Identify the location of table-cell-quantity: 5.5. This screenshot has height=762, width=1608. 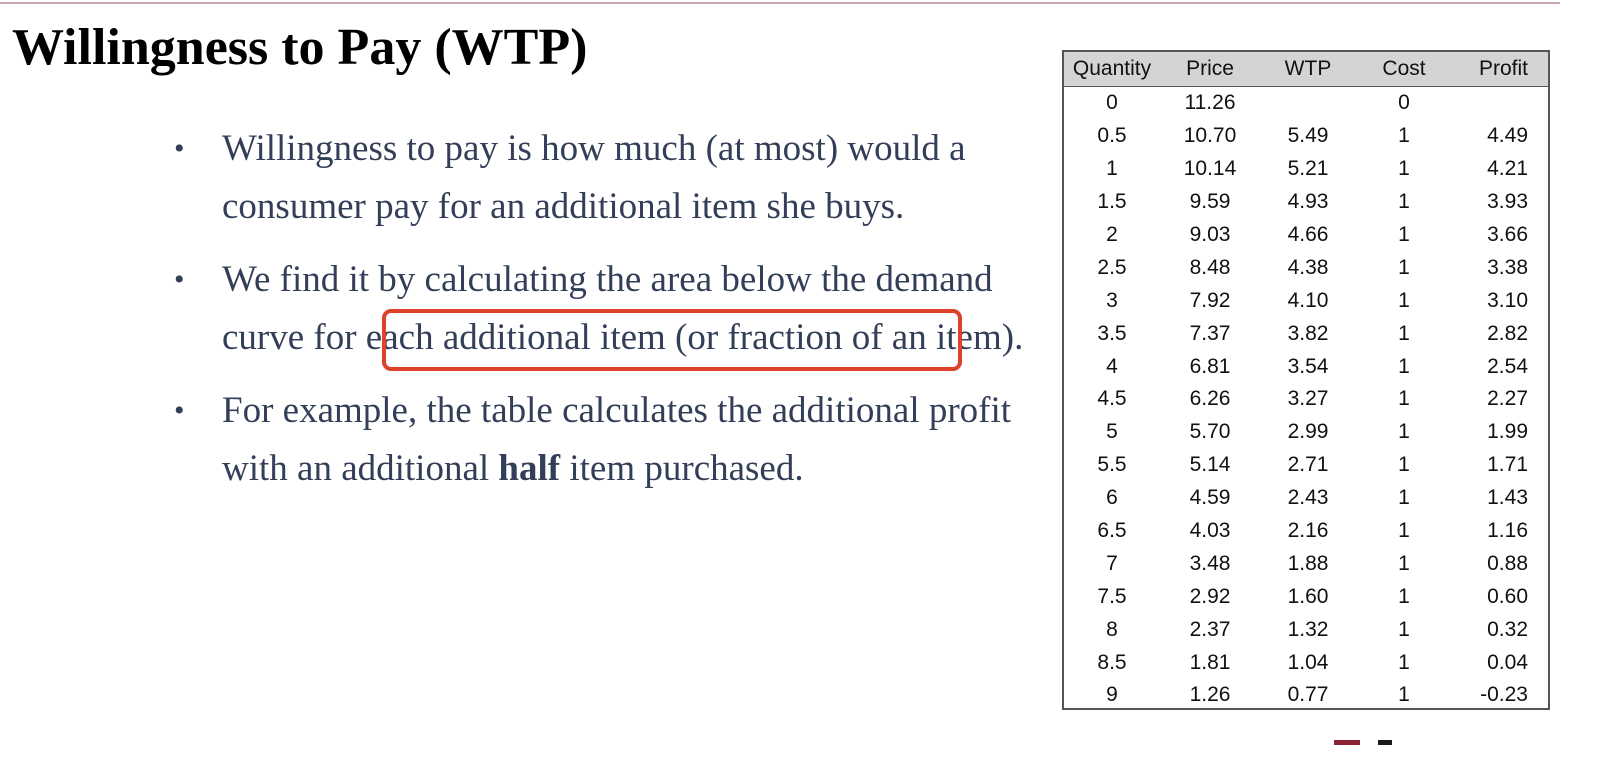
(1112, 465).